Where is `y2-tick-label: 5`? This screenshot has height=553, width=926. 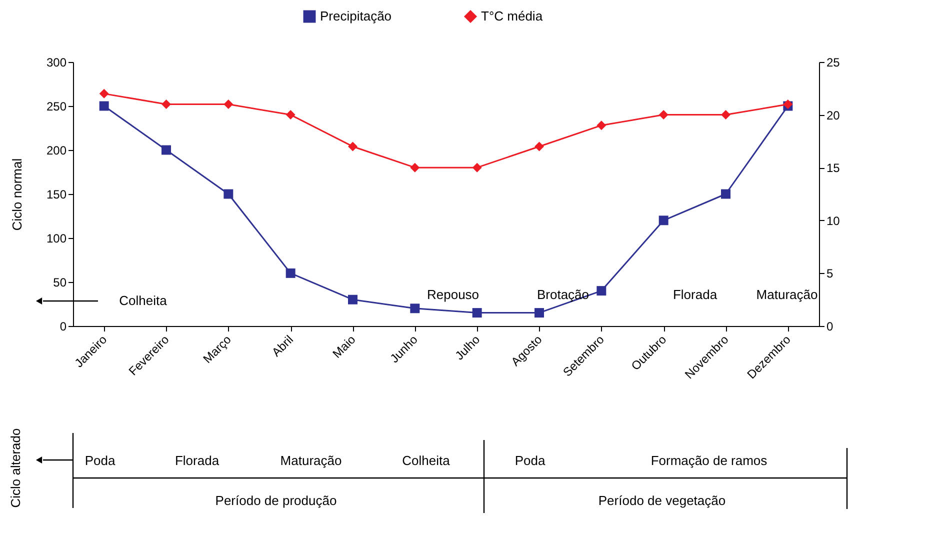 y2-tick-label: 5 is located at coordinates (830, 273).